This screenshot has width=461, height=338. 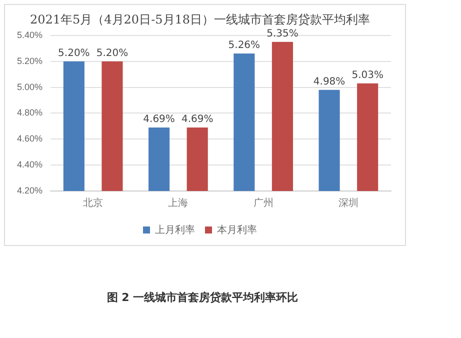 What do you see at coordinates (93, 202) in the screenshot?
I see `x-tick-label: 北京` at bounding box center [93, 202].